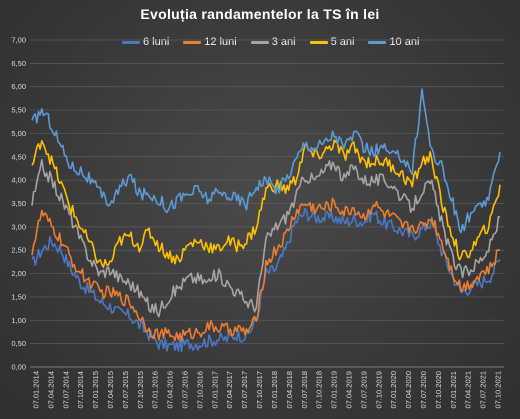  I want to click on y-tick-label: 4,50, so click(18, 156).